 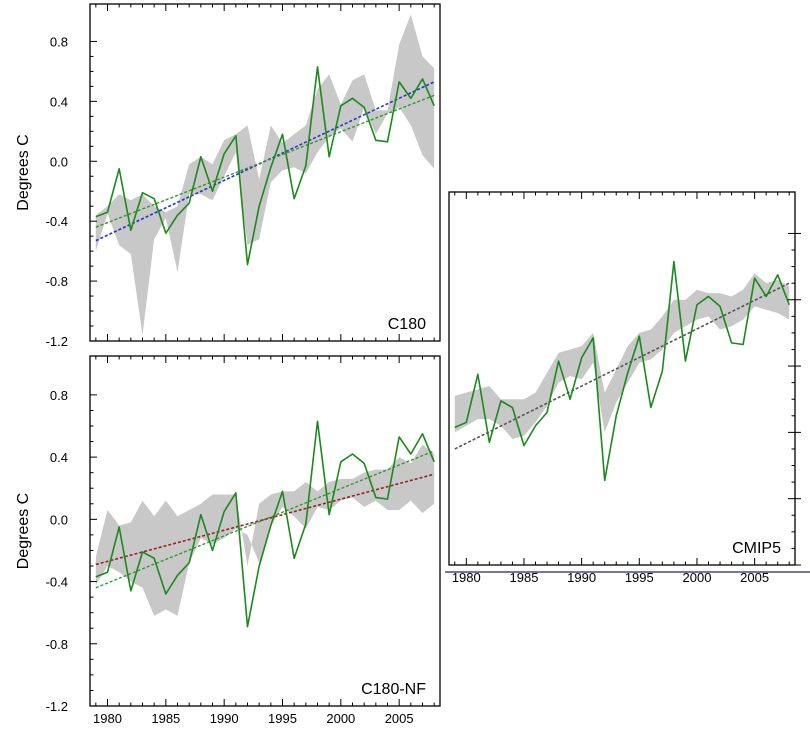 What do you see at coordinates (756, 548) in the screenshot?
I see `panel-label: CMIP5` at bounding box center [756, 548].